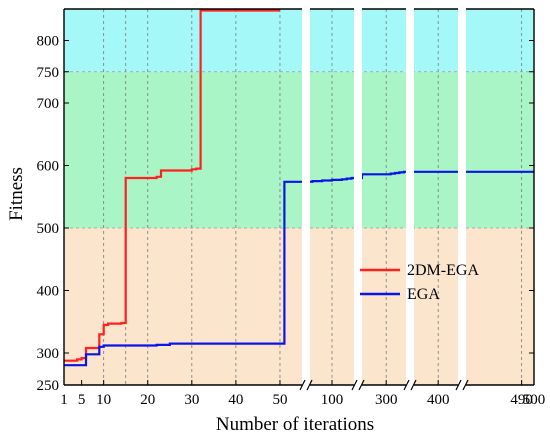  Describe the element at coordinates (64, 400) in the screenshot. I see `x-tick-label-1: 1` at that location.